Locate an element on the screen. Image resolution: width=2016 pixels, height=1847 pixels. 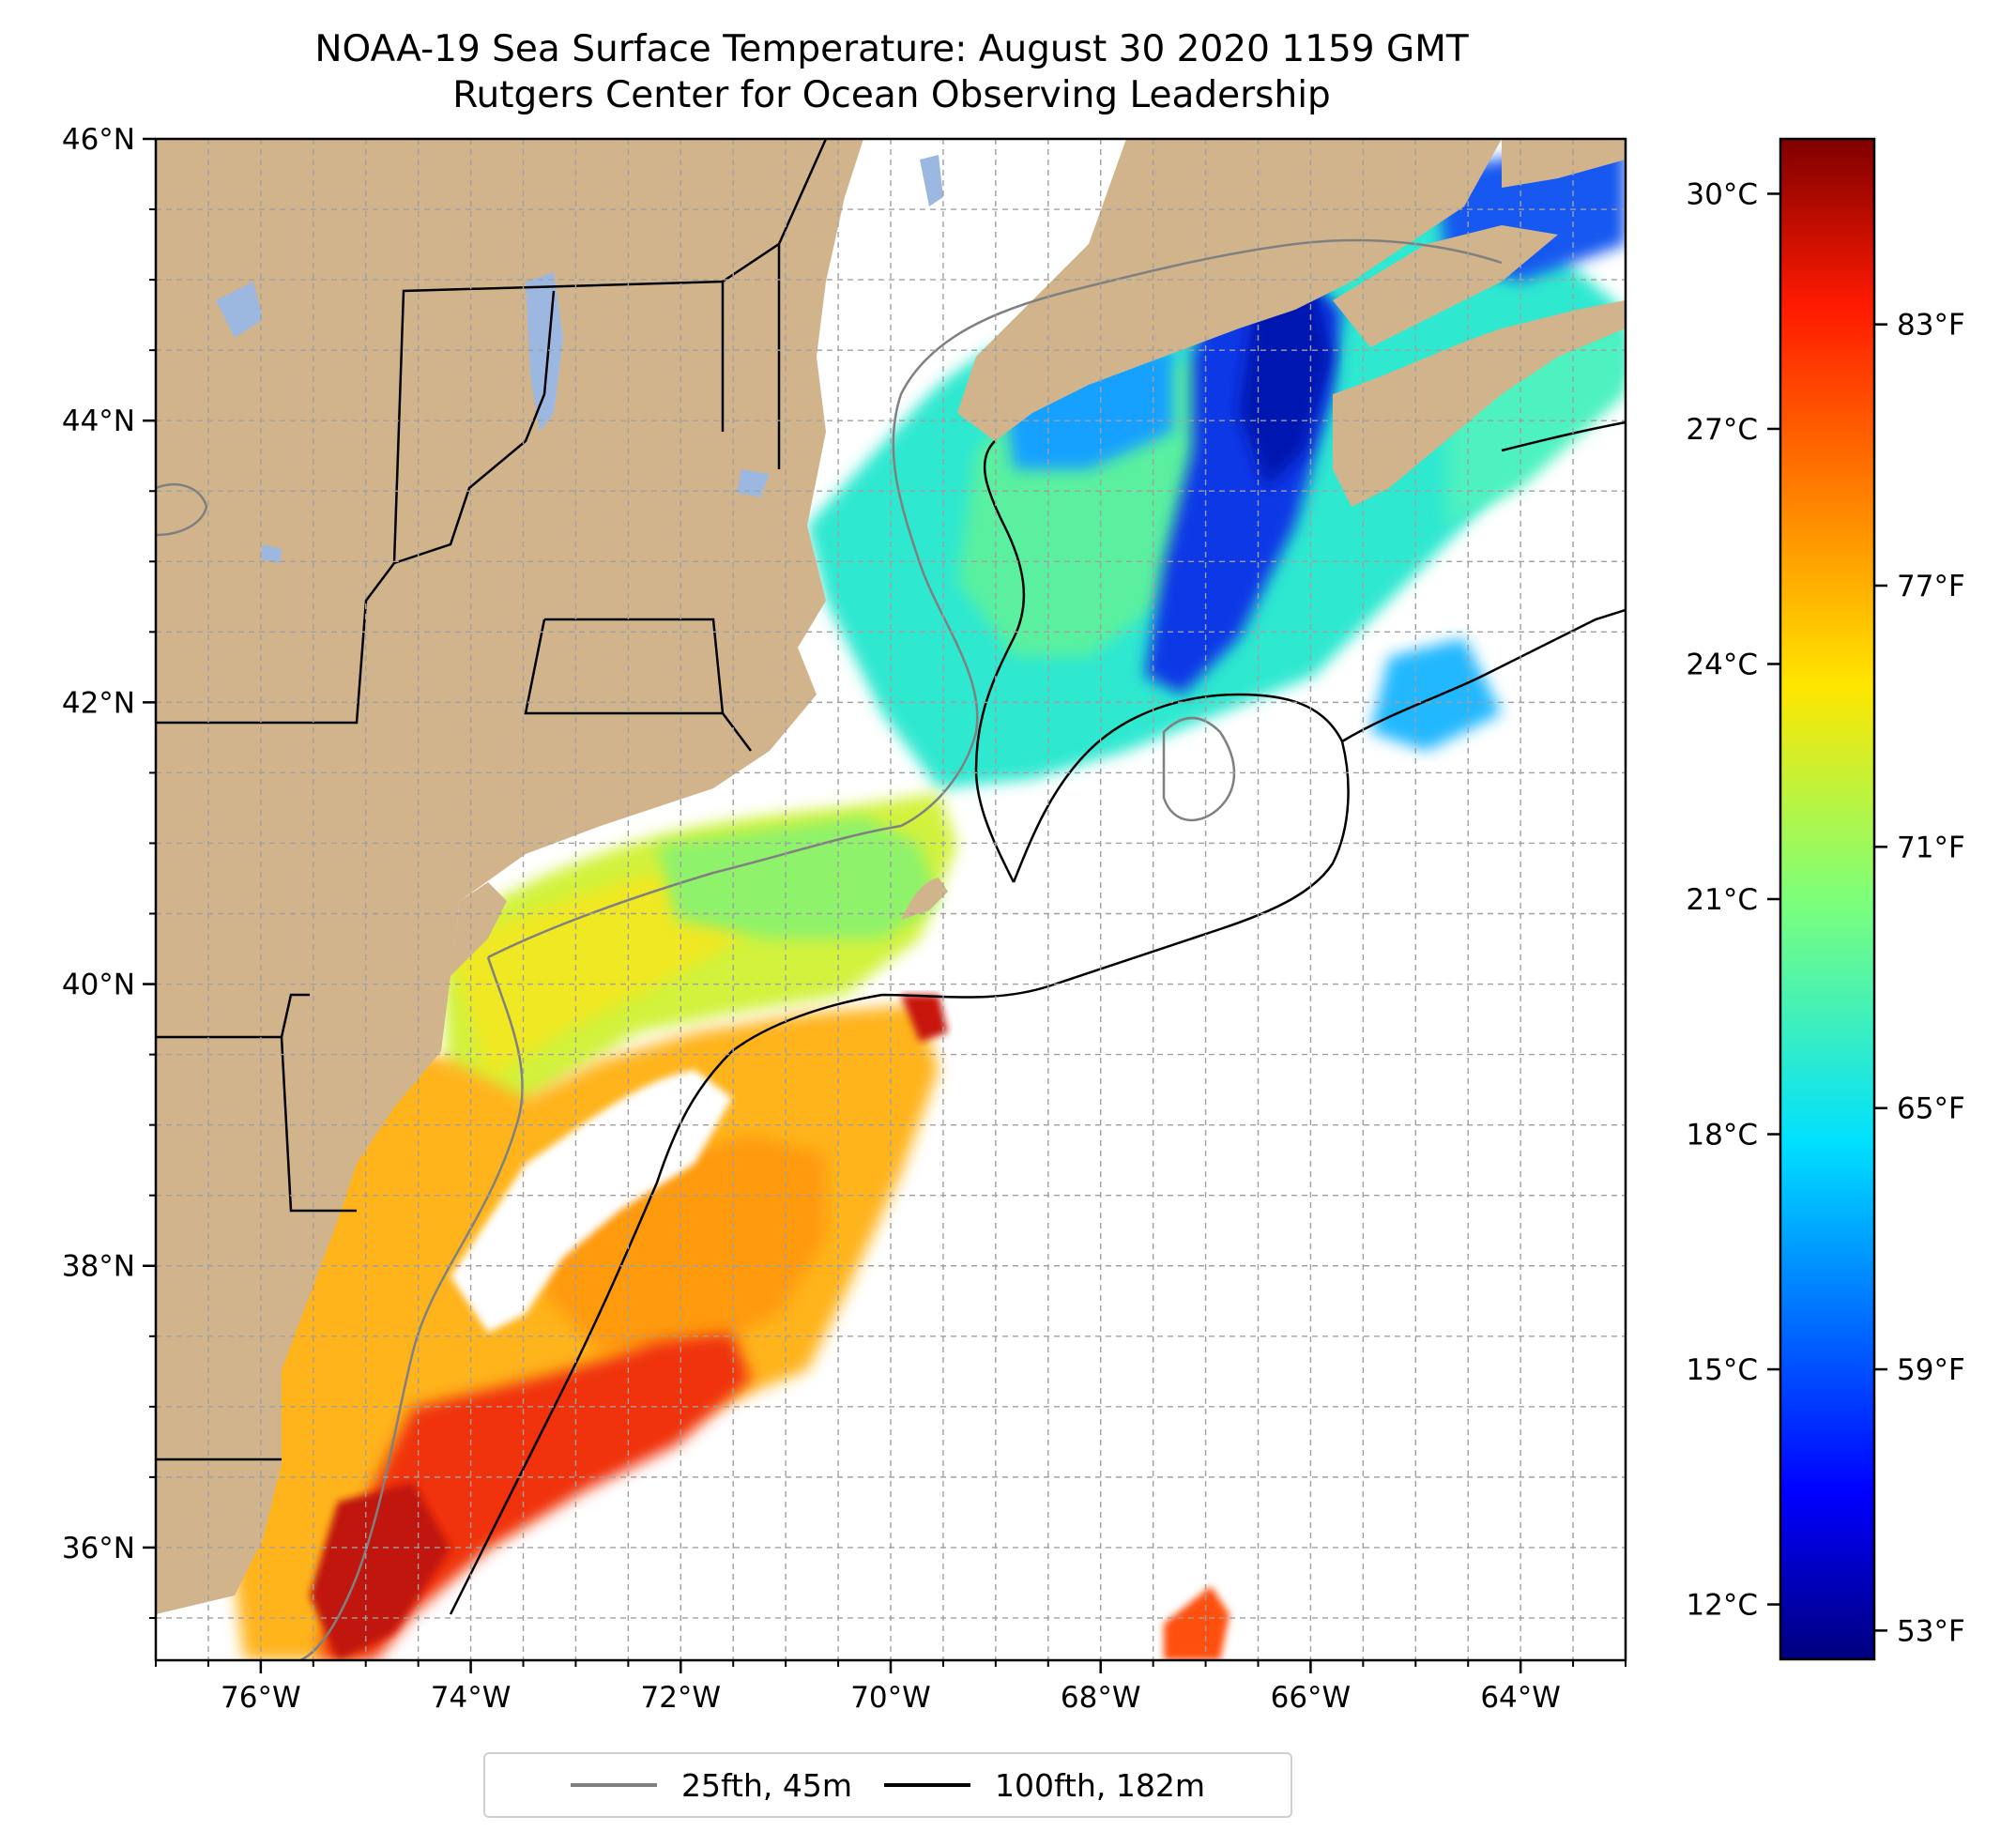
celsius-tick-label: 24°C is located at coordinates (1722, 664).